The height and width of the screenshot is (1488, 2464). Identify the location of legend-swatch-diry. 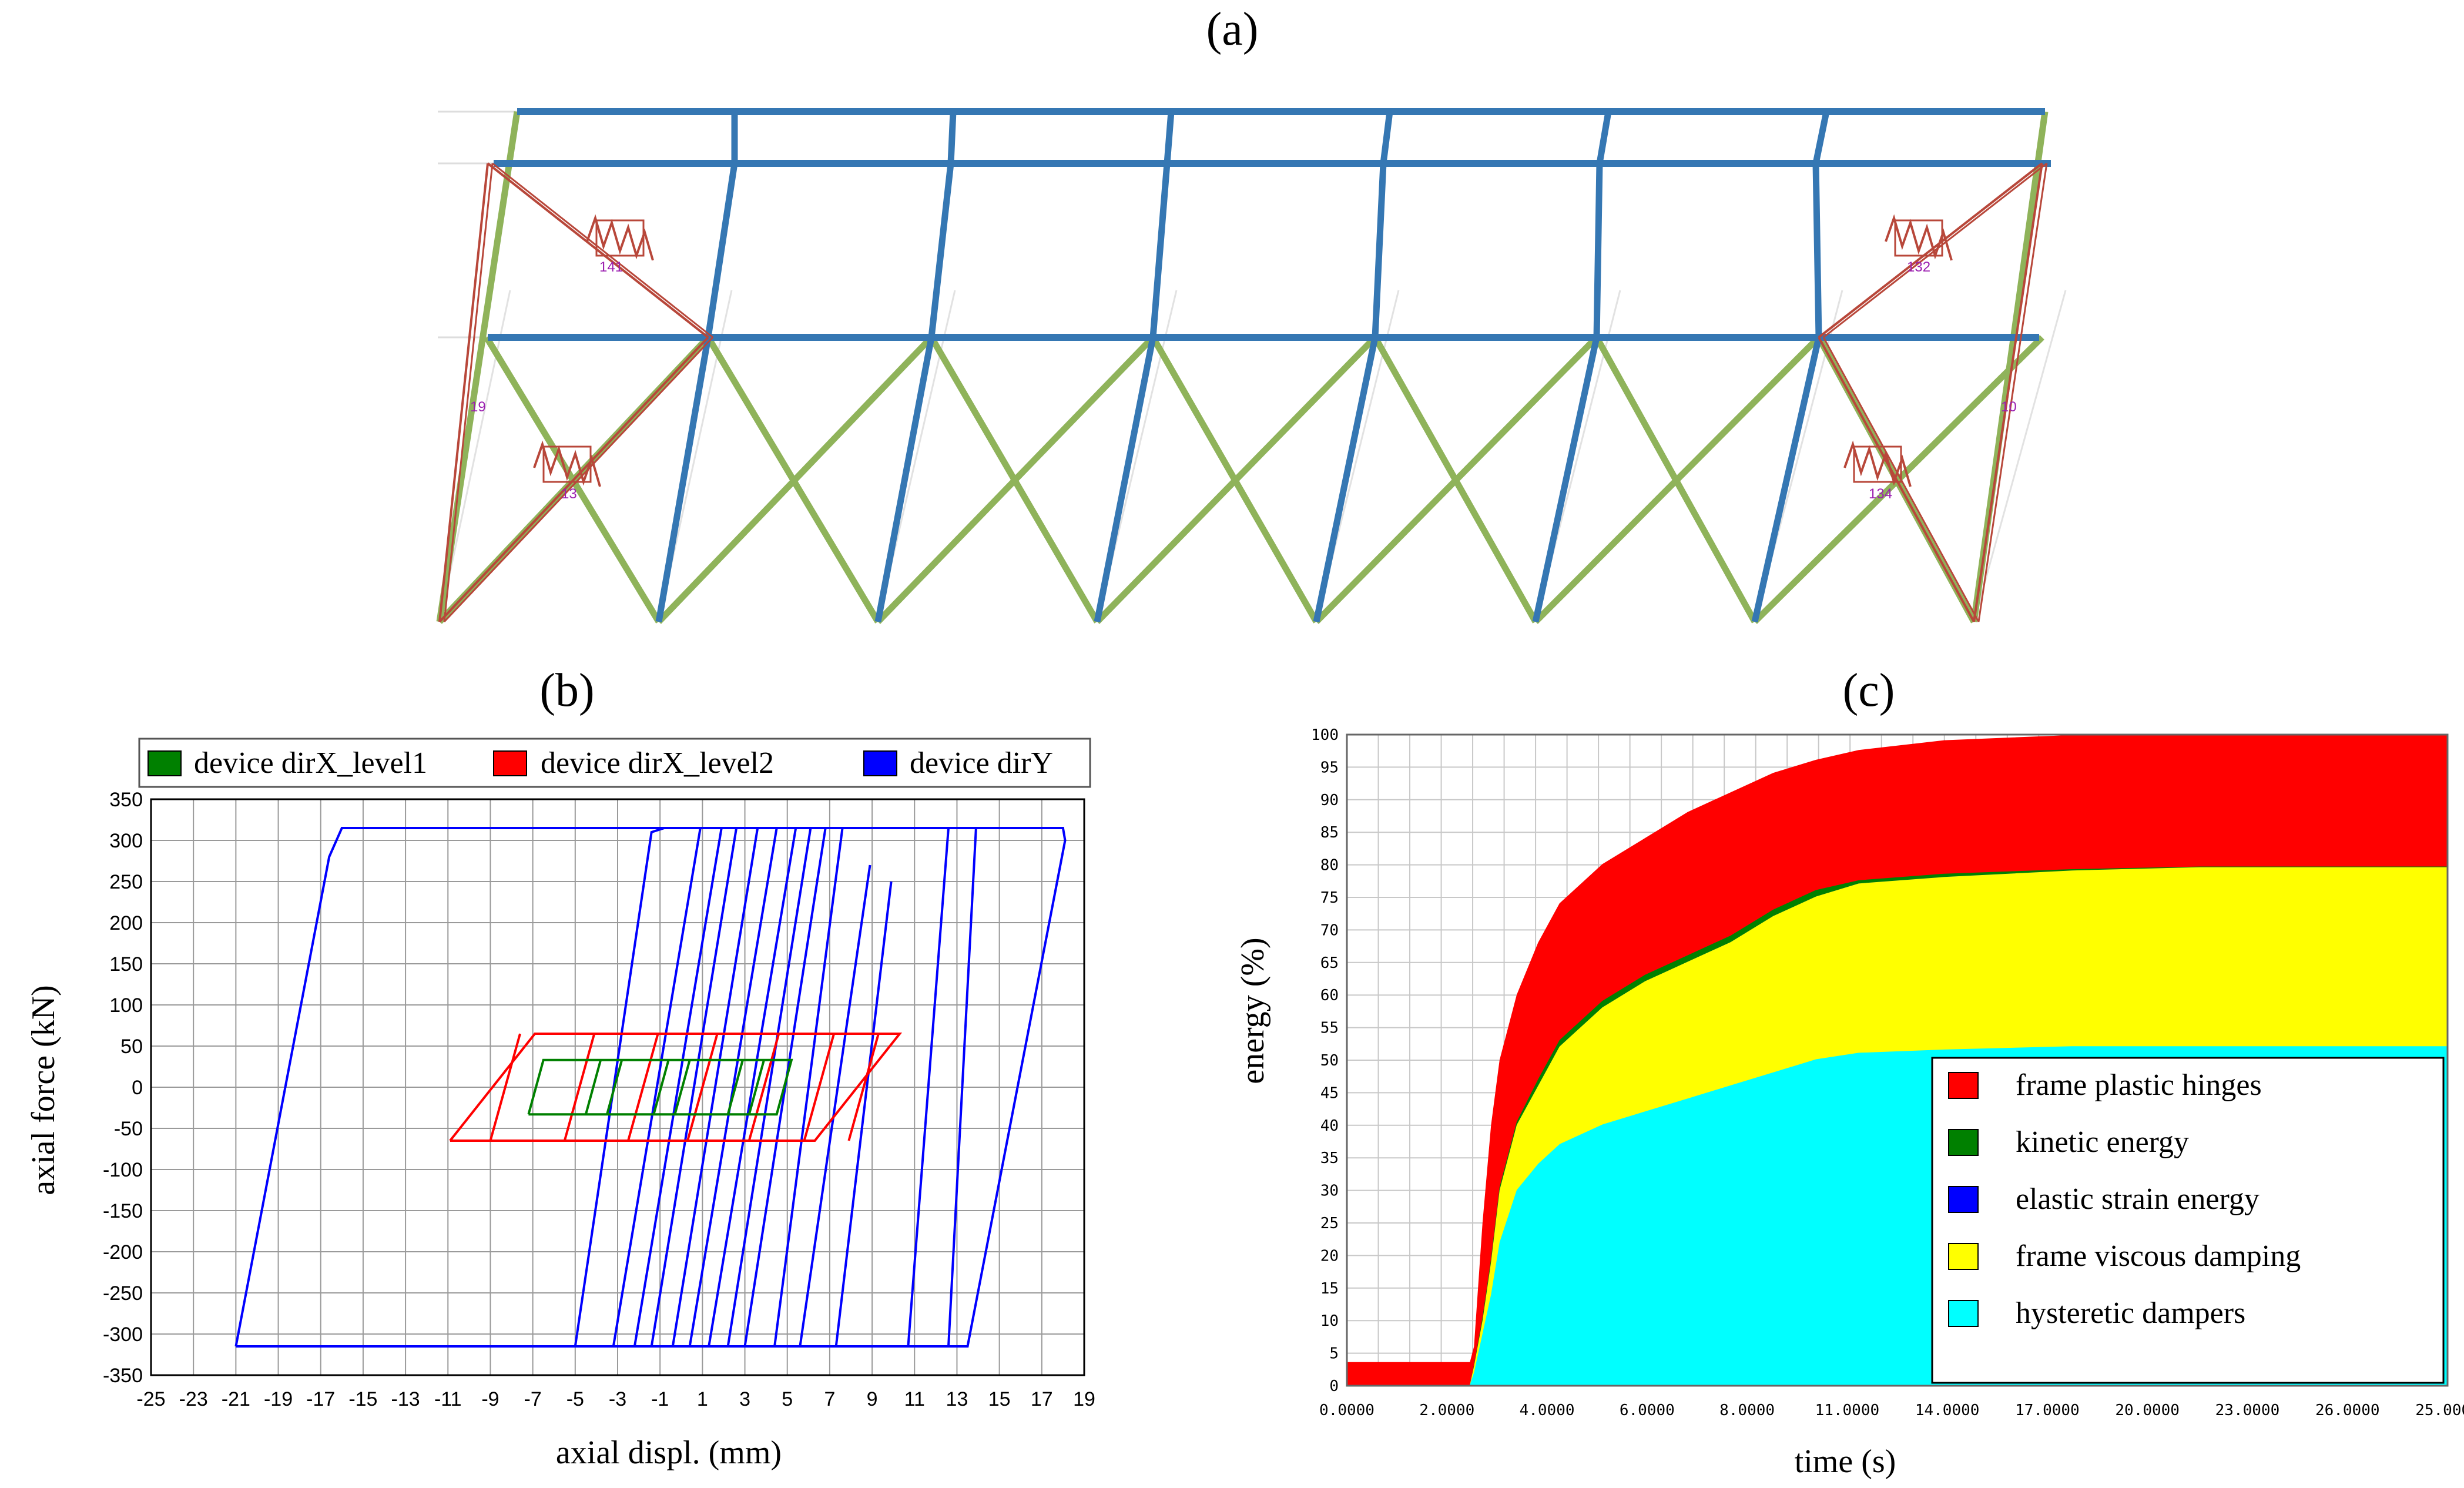
(880, 763).